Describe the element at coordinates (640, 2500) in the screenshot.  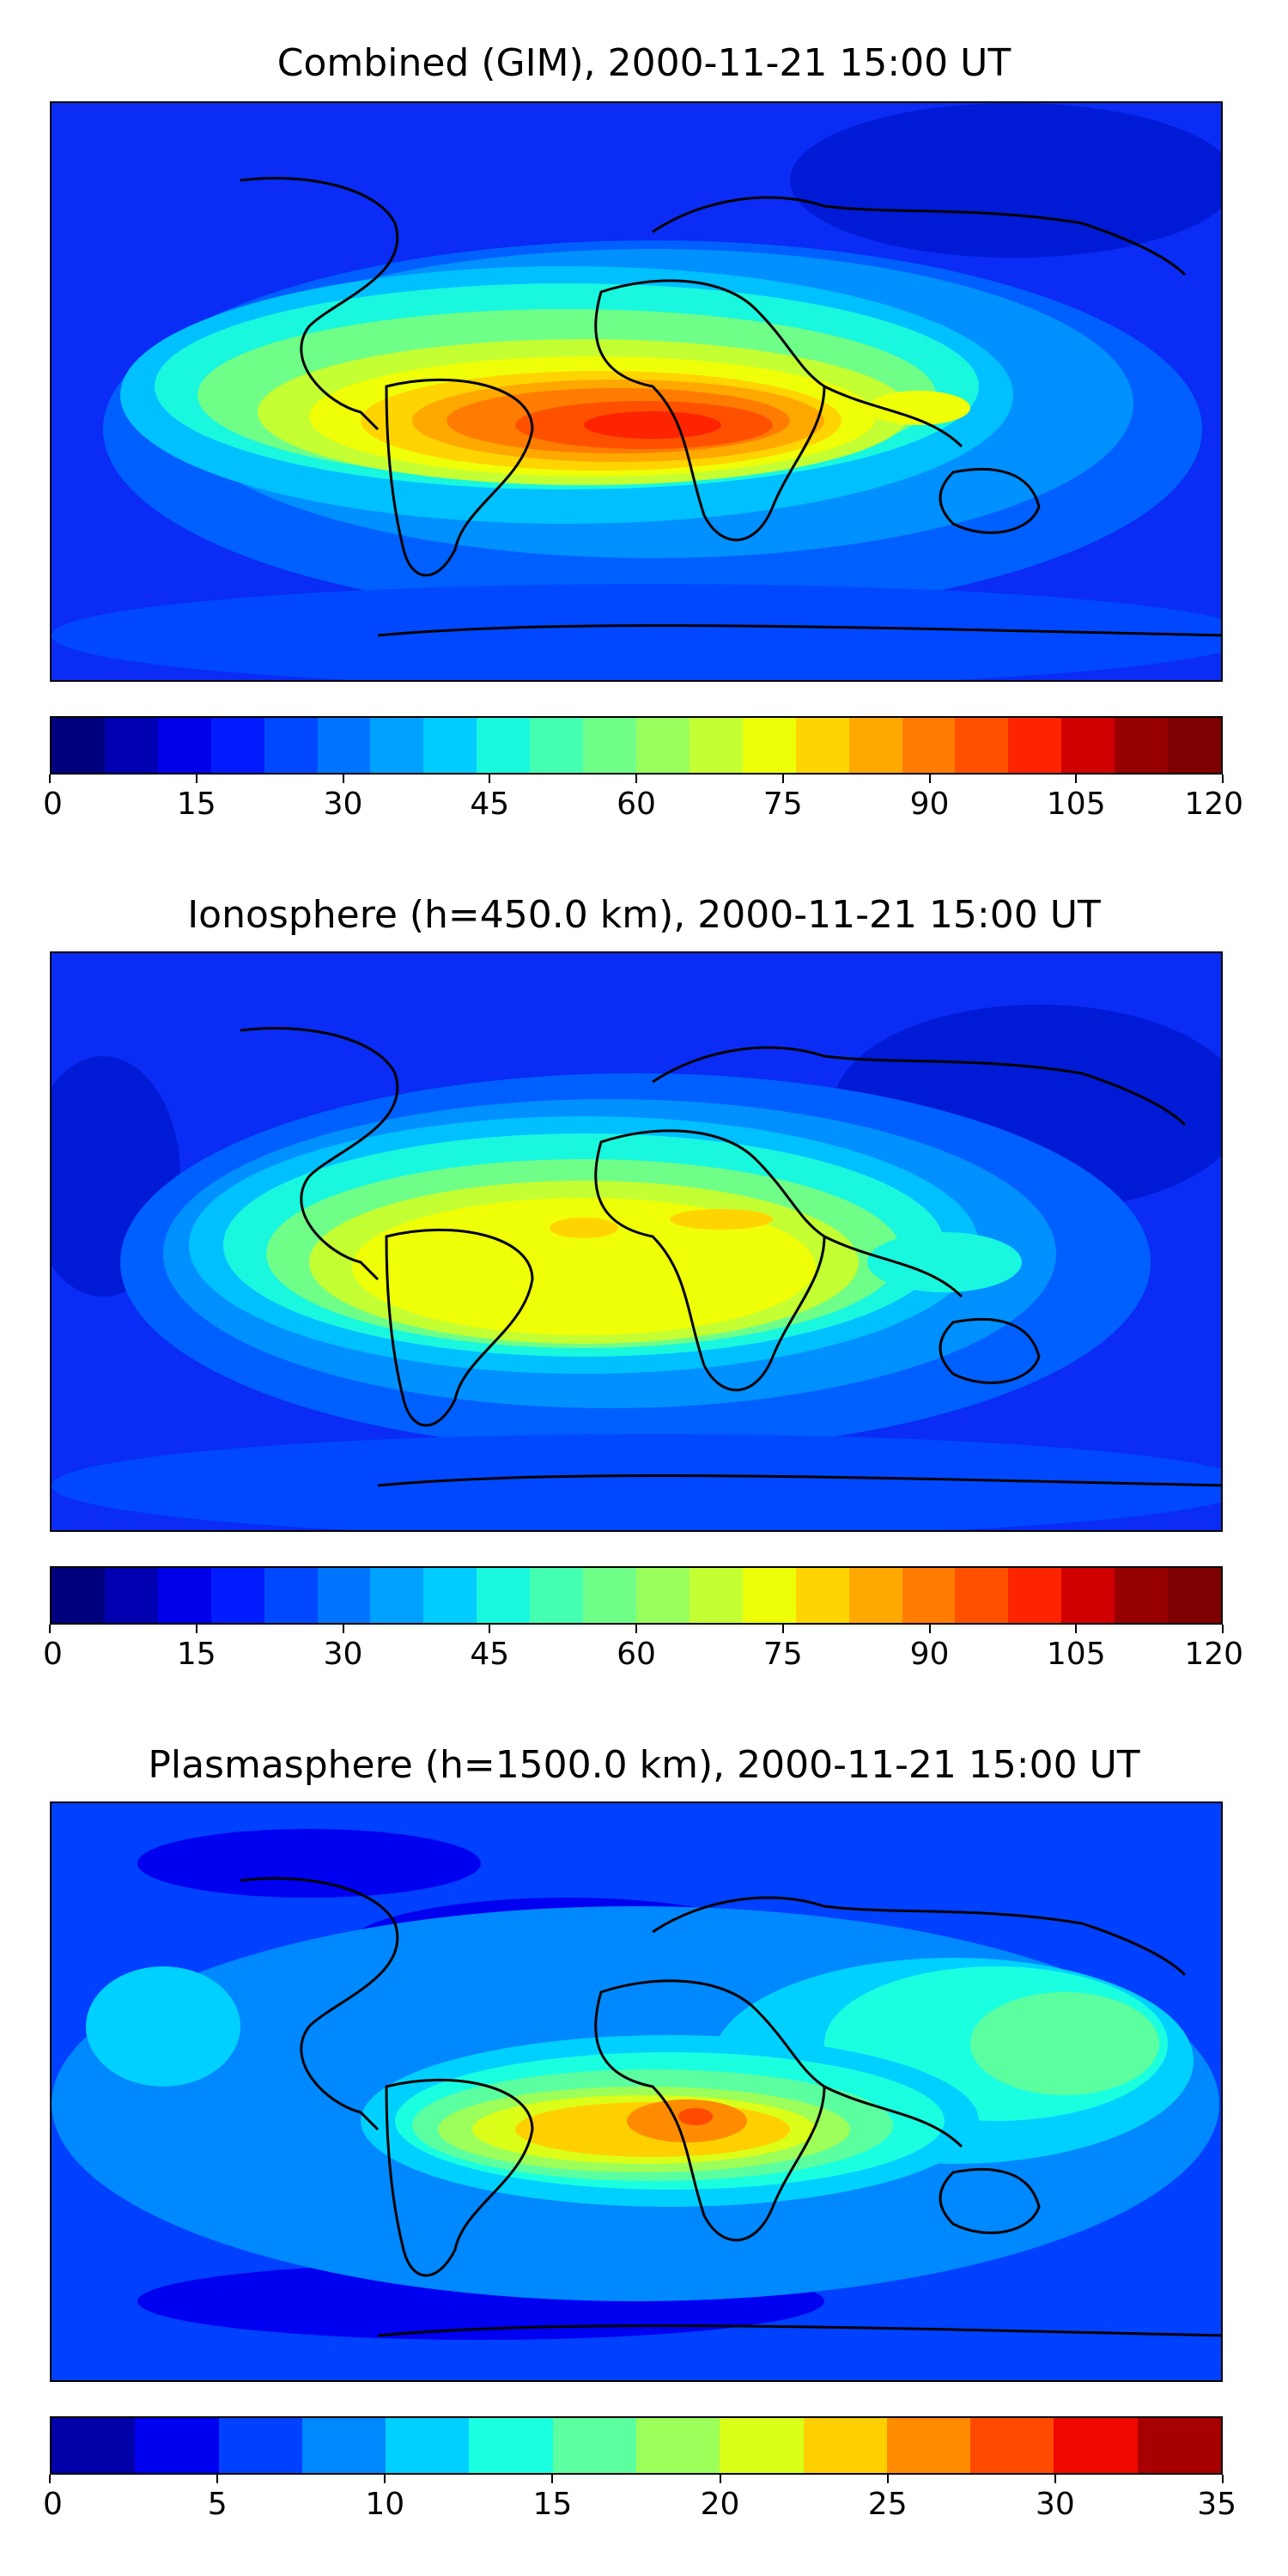
I see `colorbar-ticks-plasmasphere: 0 5 10 15 20 25 30 35` at that location.